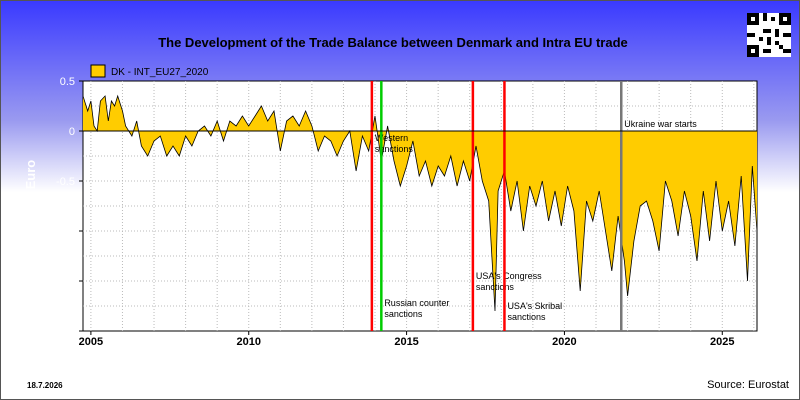 This screenshot has width=800, height=400. Describe the element at coordinates (509, 276) in the screenshot. I see `event-label-line: USA's Congress` at that location.